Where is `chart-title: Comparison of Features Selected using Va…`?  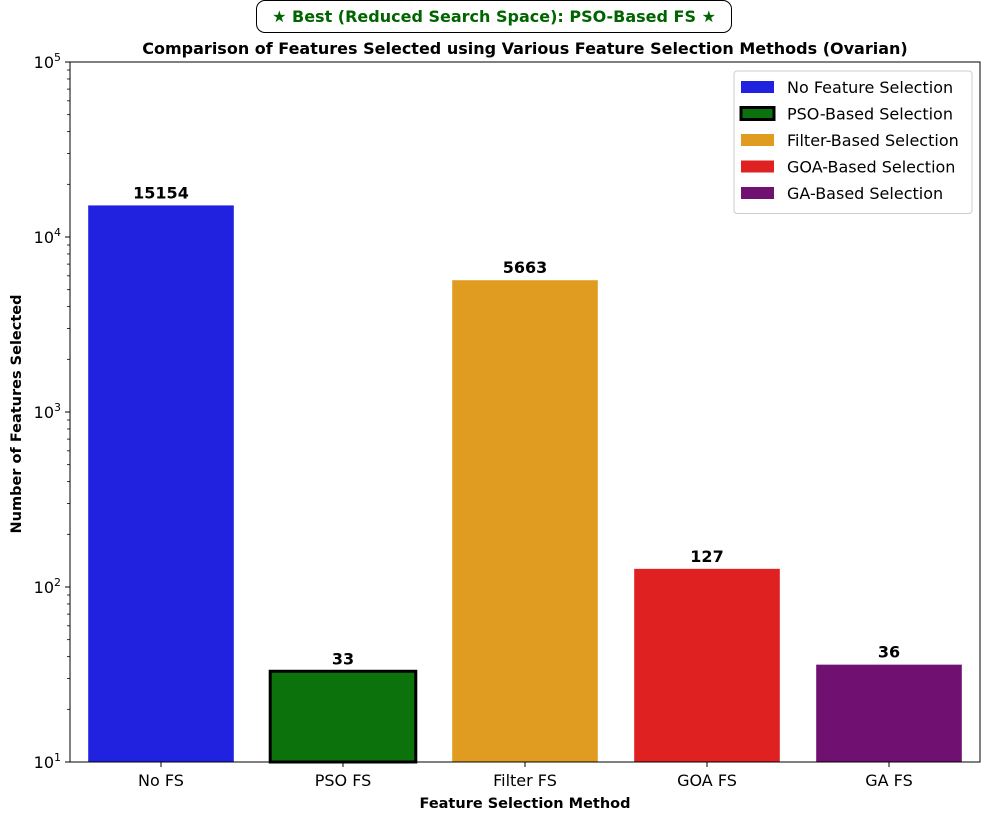
chart-title: Comparison of Features Selected using Va… is located at coordinates (524, 48).